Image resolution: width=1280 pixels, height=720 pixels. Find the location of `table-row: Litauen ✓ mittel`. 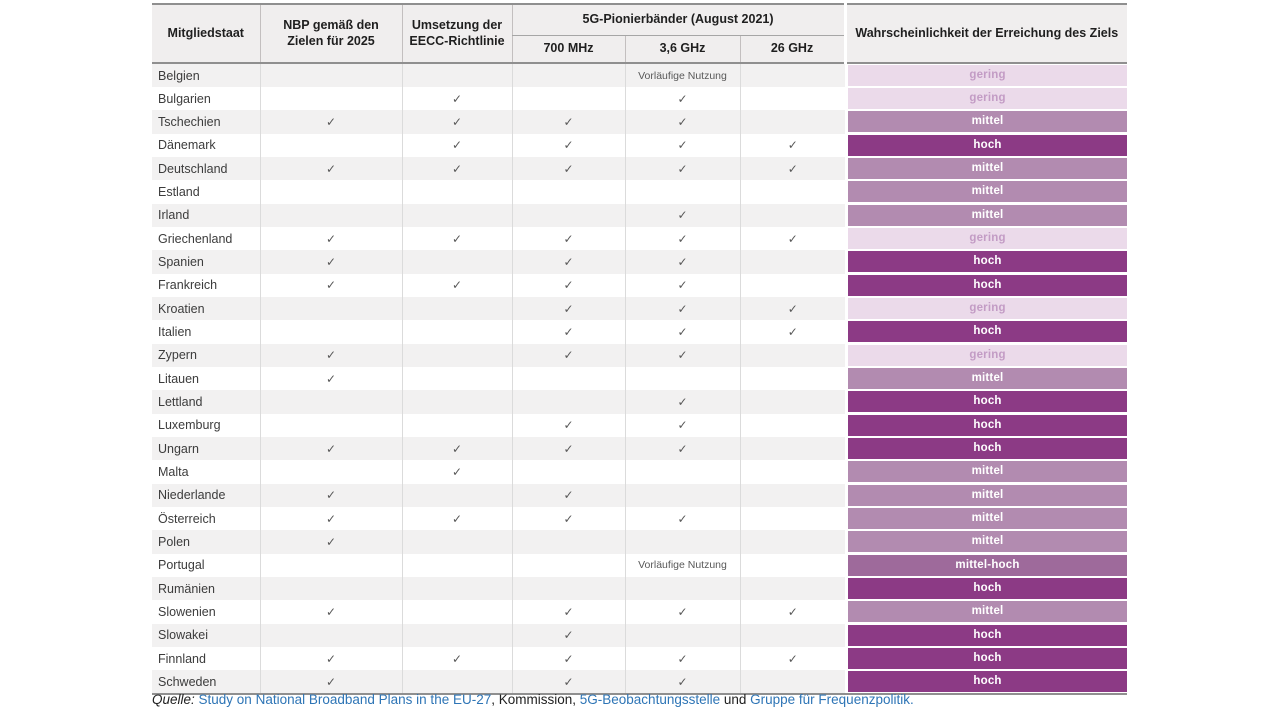

table-row: Litauen ✓ mittel is located at coordinates (640, 378).